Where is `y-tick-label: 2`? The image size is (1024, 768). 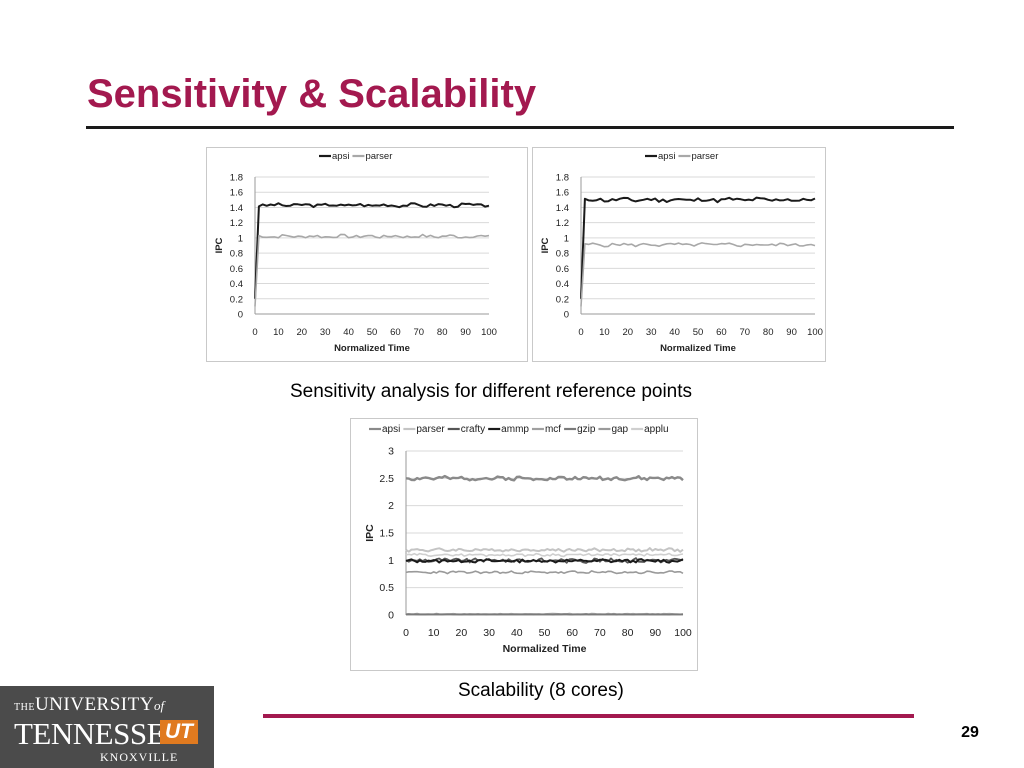 y-tick-label: 2 is located at coordinates (391, 506).